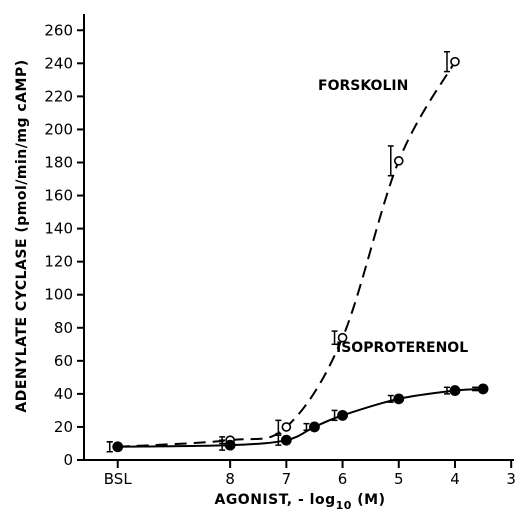 The height and width of the screenshot is (515, 516). What do you see at coordinates (64, 245) in the screenshot?
I see `y-ticks: 0 20 40 60 80 100 120 140 160 180 200 220 240 260` at bounding box center [64, 245].